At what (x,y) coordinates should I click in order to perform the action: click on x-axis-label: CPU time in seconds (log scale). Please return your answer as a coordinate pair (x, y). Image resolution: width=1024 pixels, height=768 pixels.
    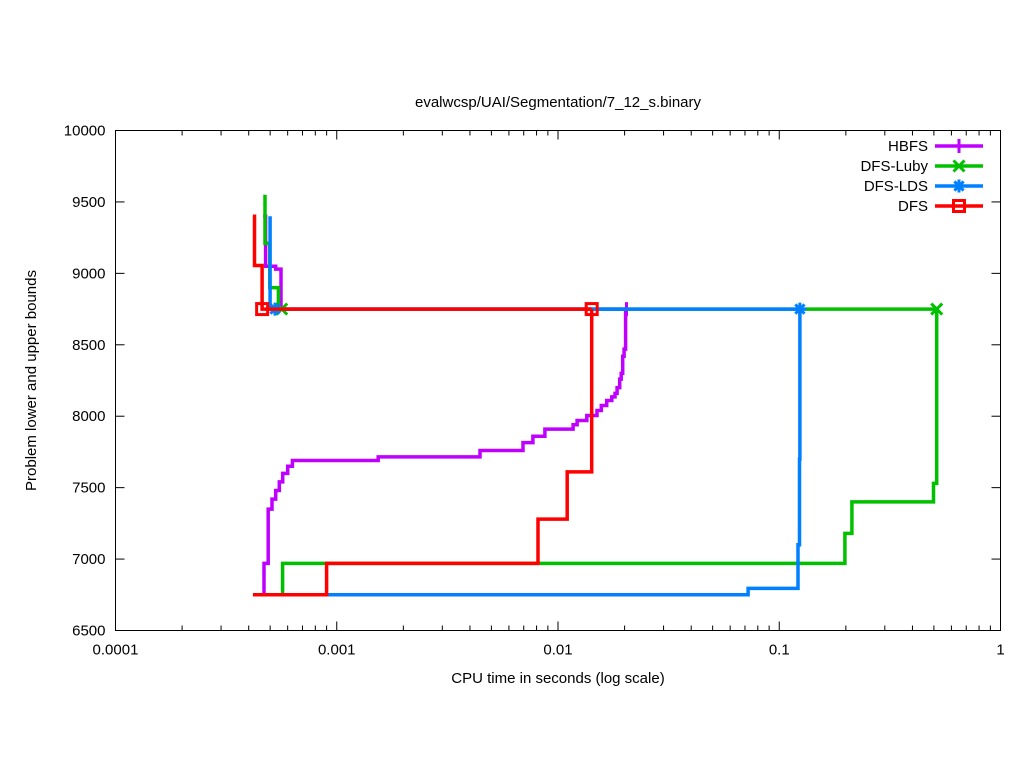
    Looking at the image, I should click on (557, 678).